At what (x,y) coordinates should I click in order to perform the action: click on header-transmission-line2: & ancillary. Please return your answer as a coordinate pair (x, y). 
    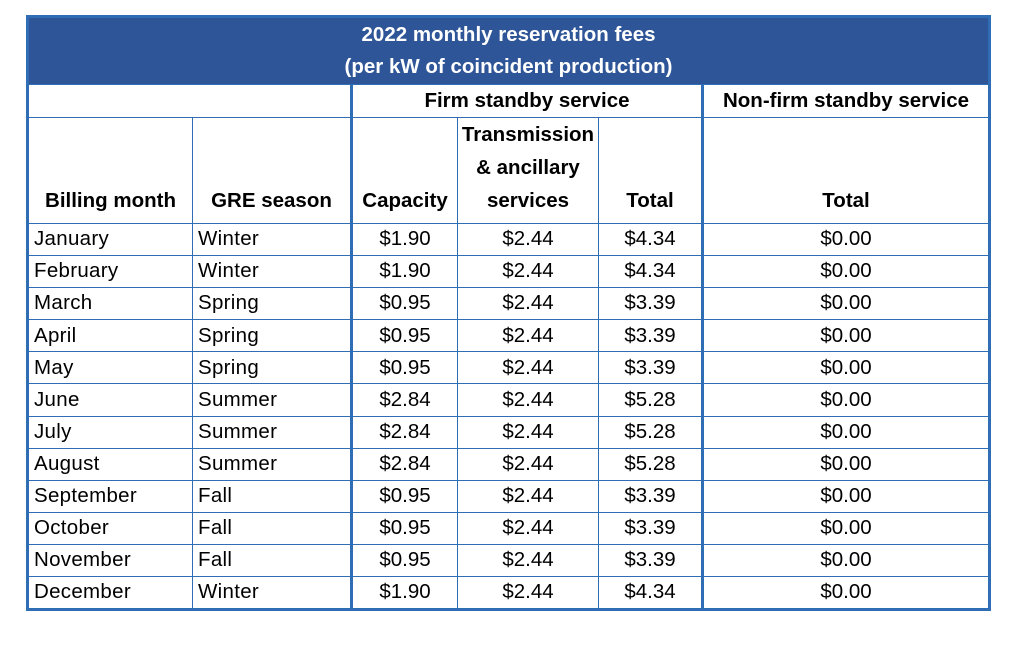
    Looking at the image, I should click on (528, 167).